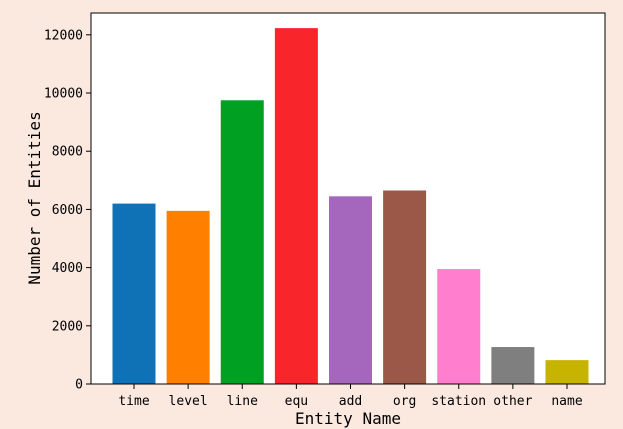 The width and height of the screenshot is (623, 429). Describe the element at coordinates (513, 365) in the screenshot. I see `bar-other` at that location.